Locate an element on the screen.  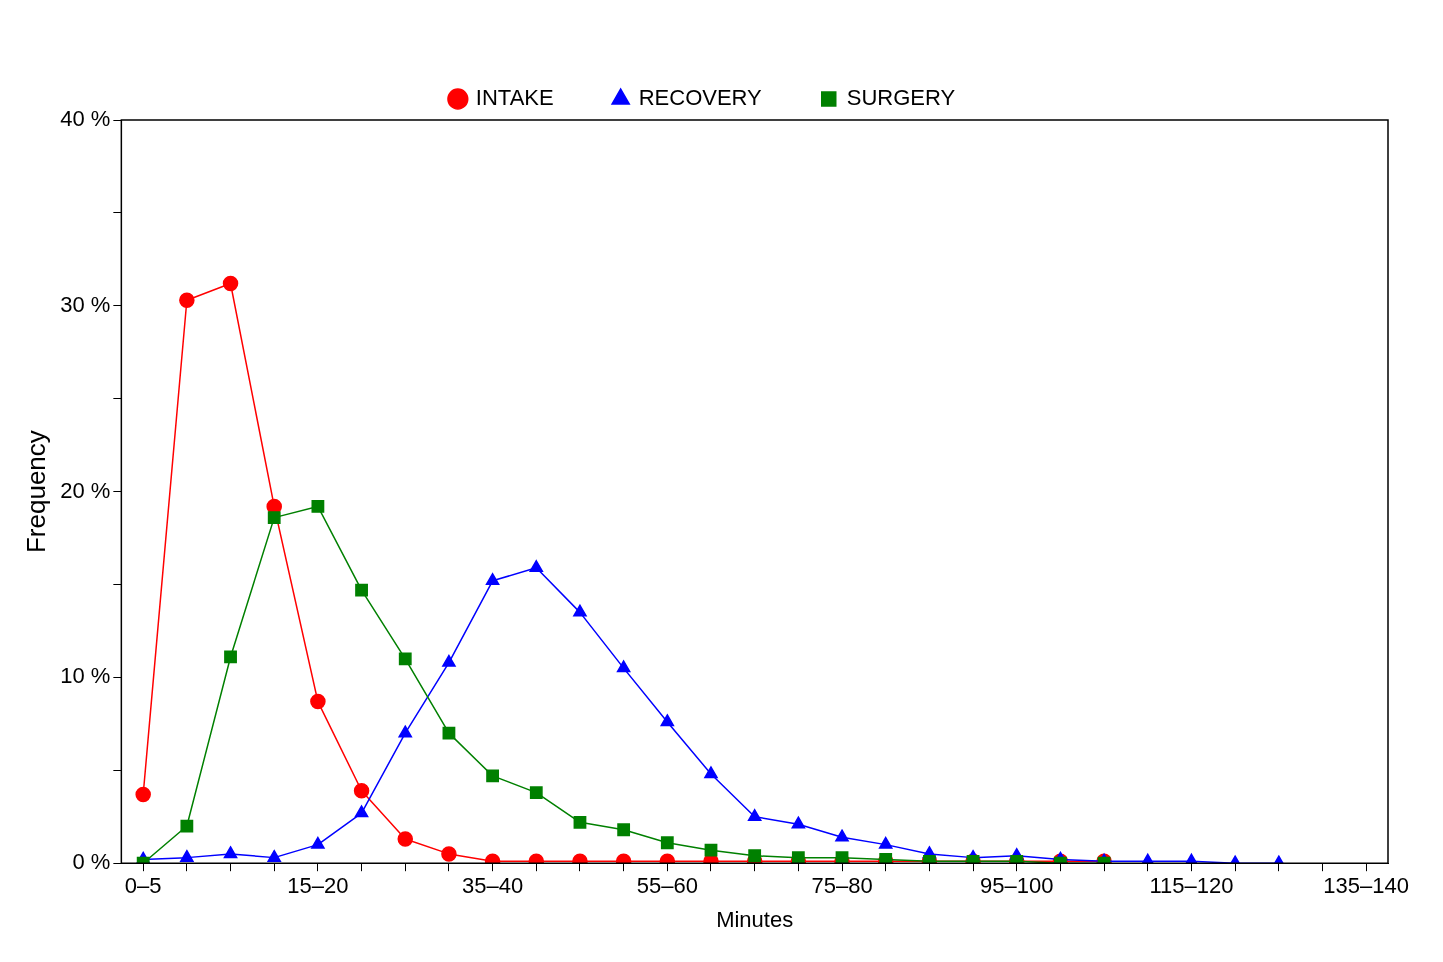
y-tick-label: 40 % is located at coordinates (85, 119).